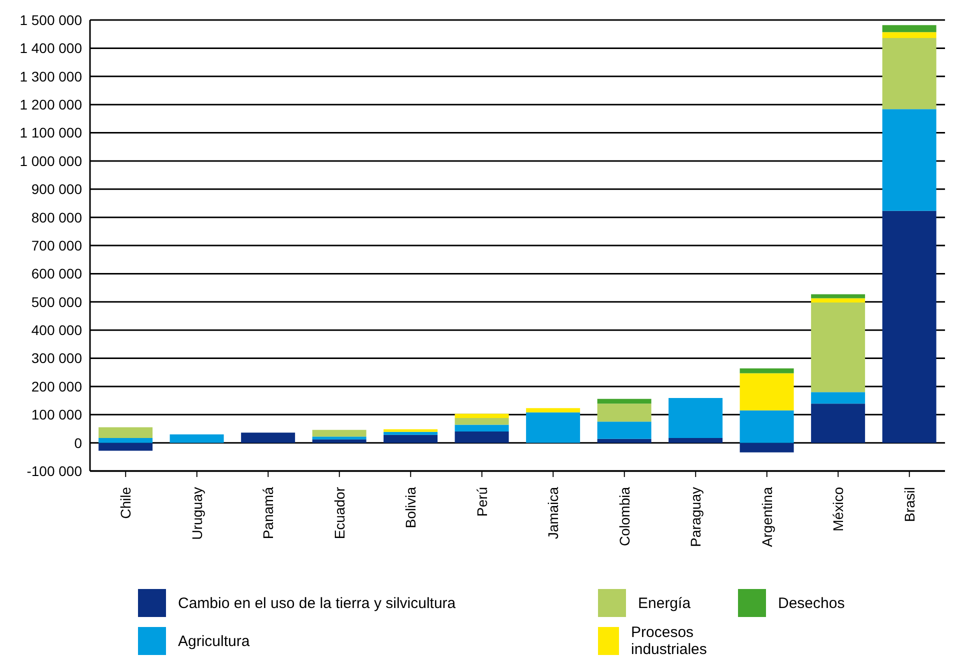 This screenshot has height=660, width=953. Describe the element at coordinates (51, 132) in the screenshot. I see `y-tick-label: 1 100 000` at that location.